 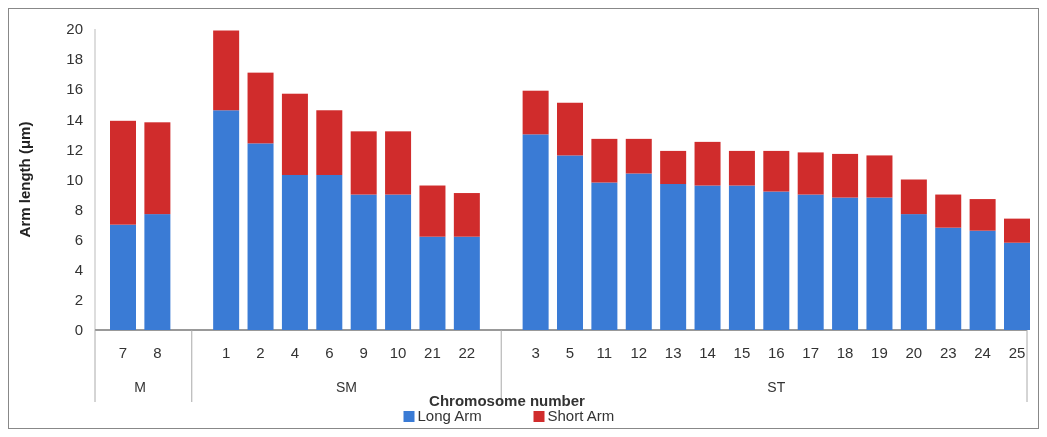 I want to click on x-tick-label: 24, so click(x=982, y=352).